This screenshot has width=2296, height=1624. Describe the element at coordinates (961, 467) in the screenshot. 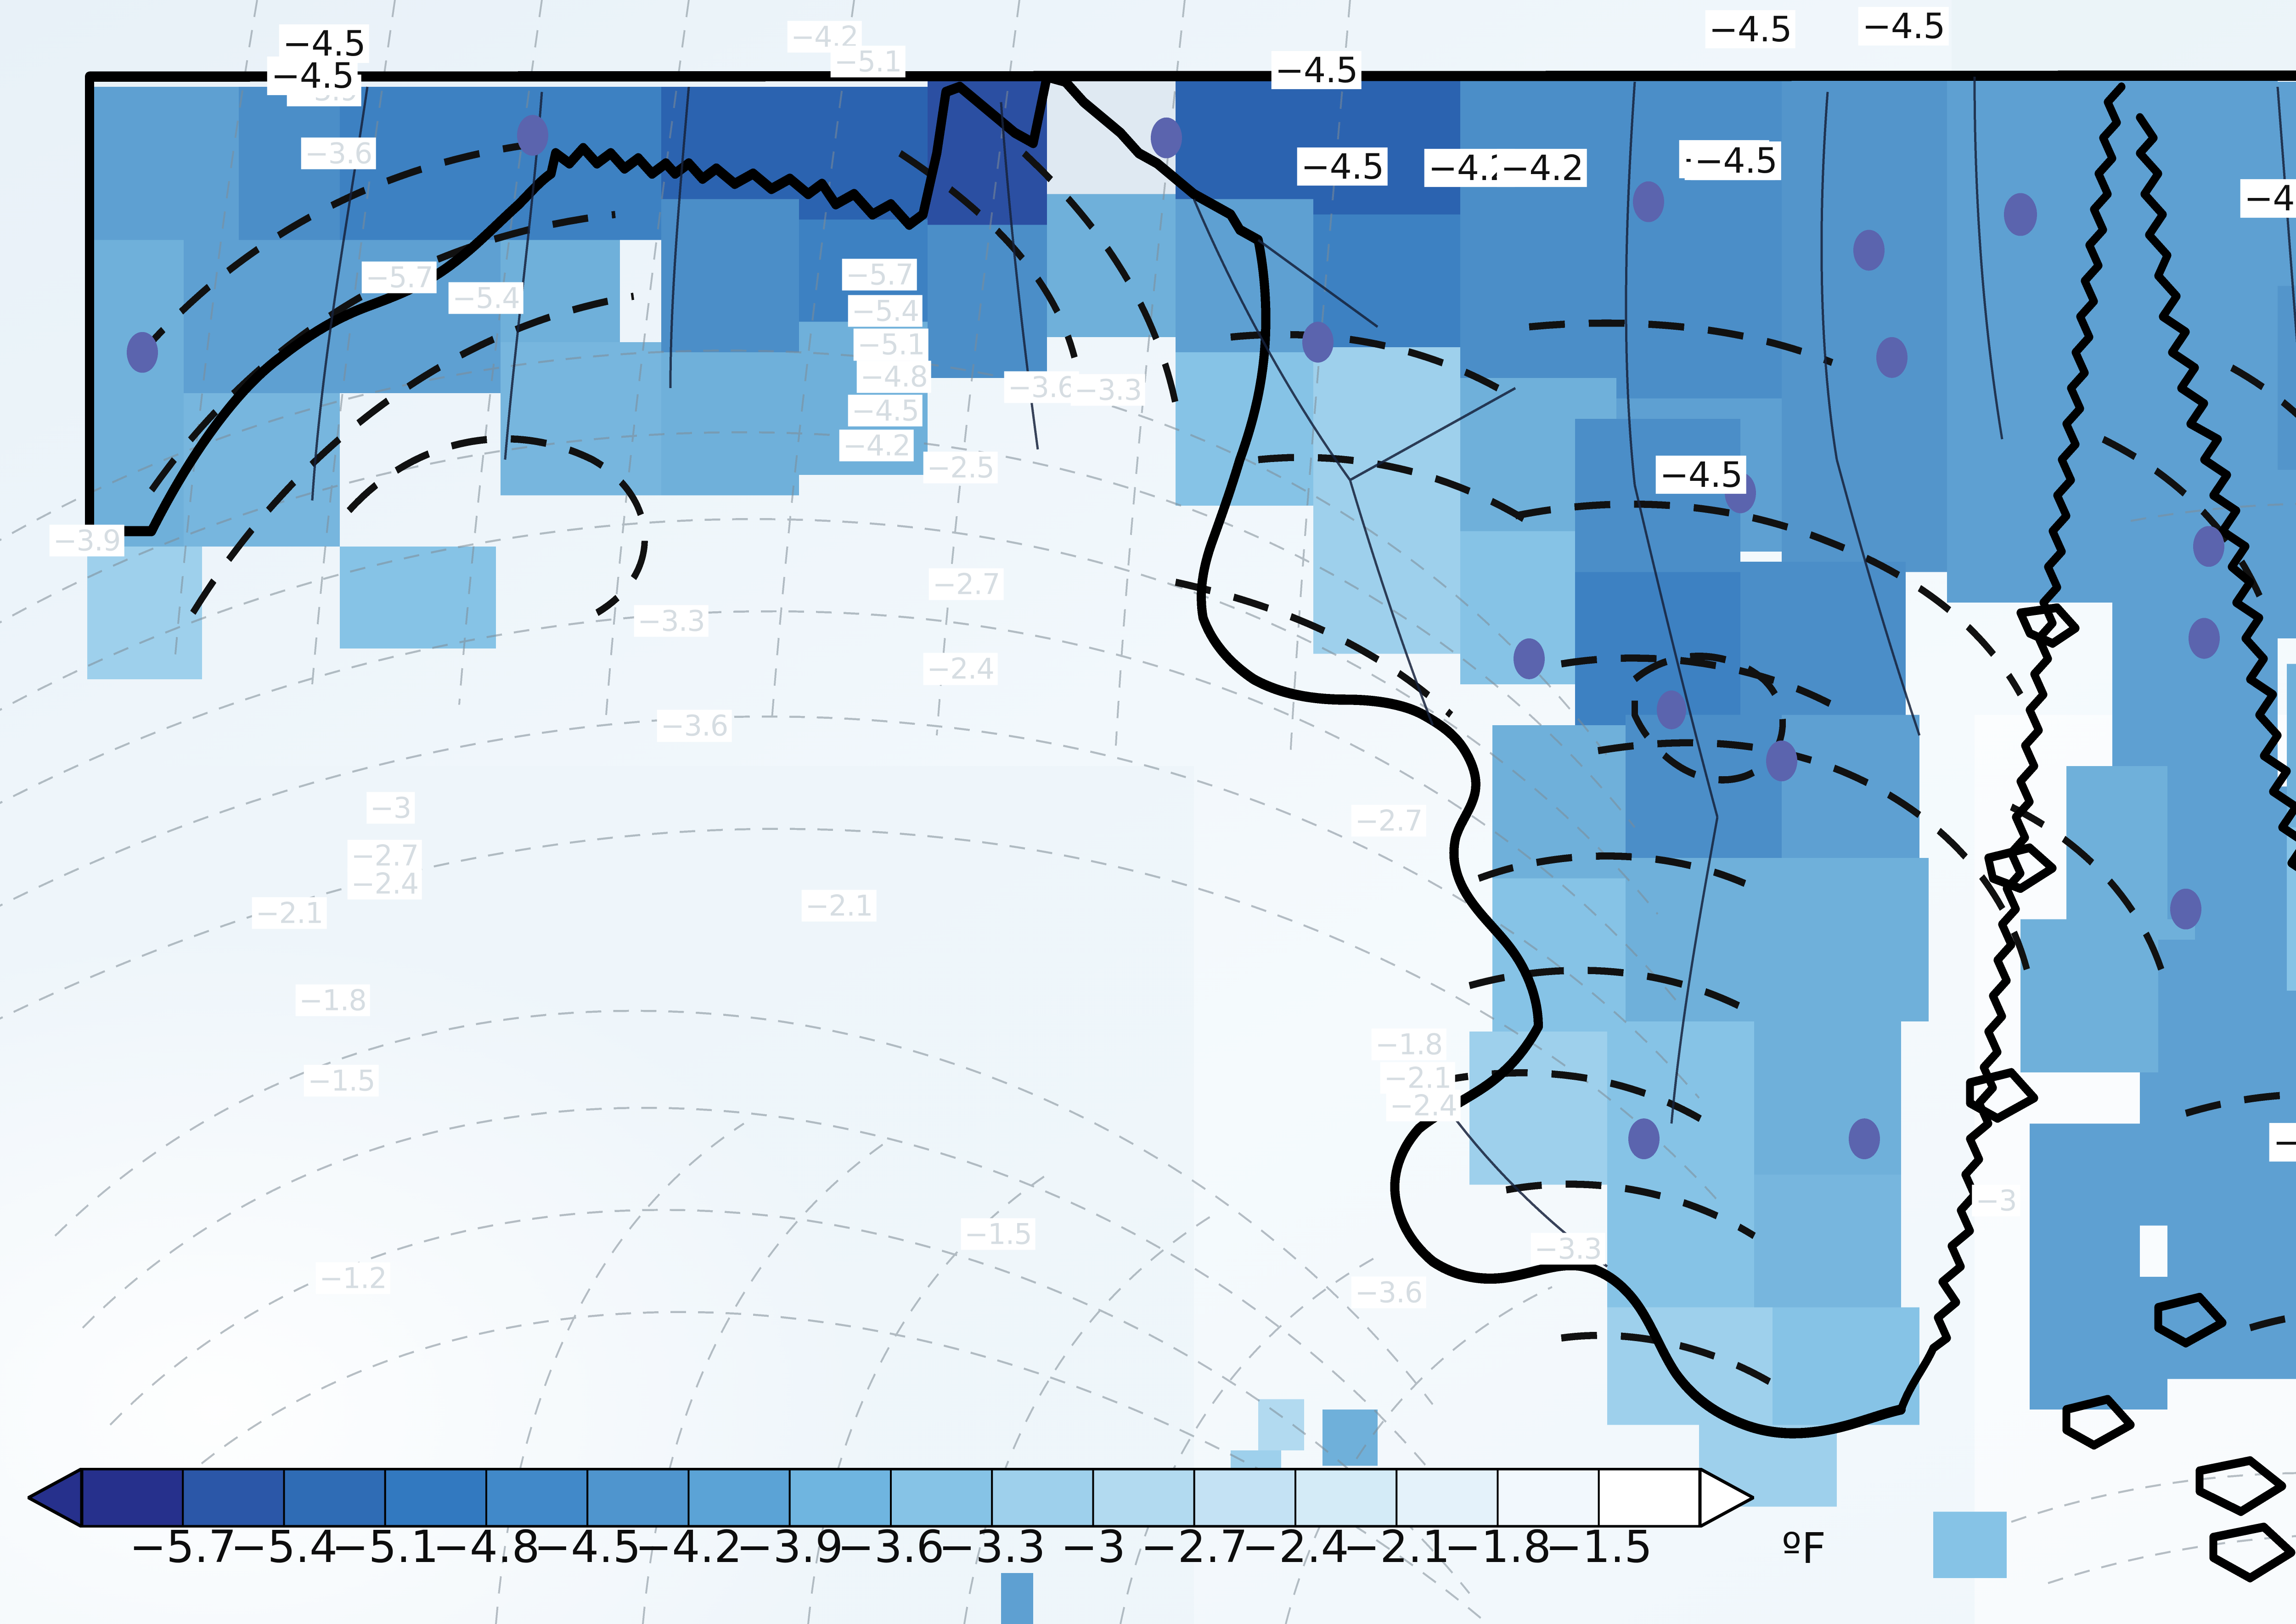

I see `contour-label: −2.5` at that location.